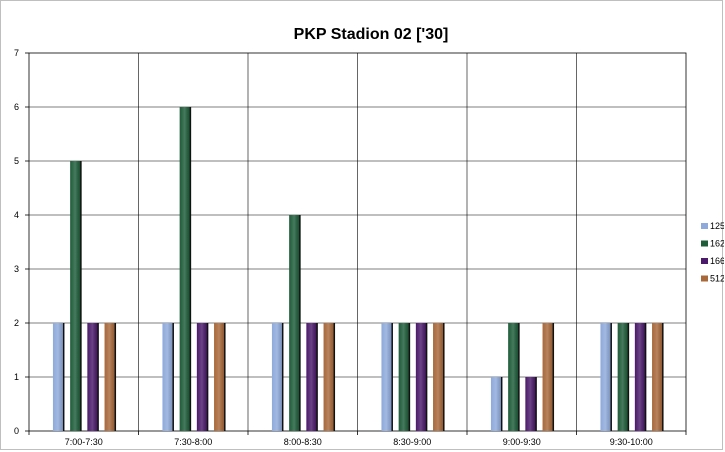 The height and width of the screenshot is (452, 725). I want to click on x-tick-label: 9:30-10:00, so click(631, 442).